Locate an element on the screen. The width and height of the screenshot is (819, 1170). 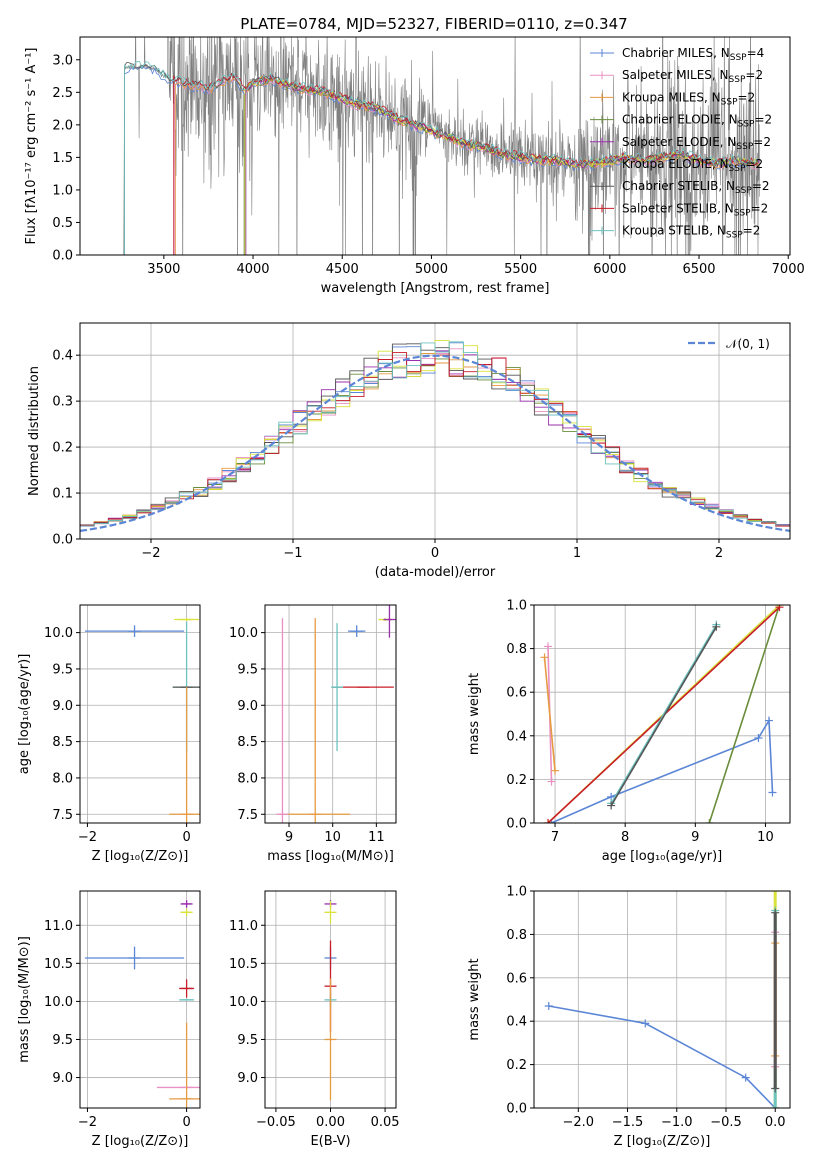
age_vs_mass-xtick-label: 9 is located at coordinates (289, 837).